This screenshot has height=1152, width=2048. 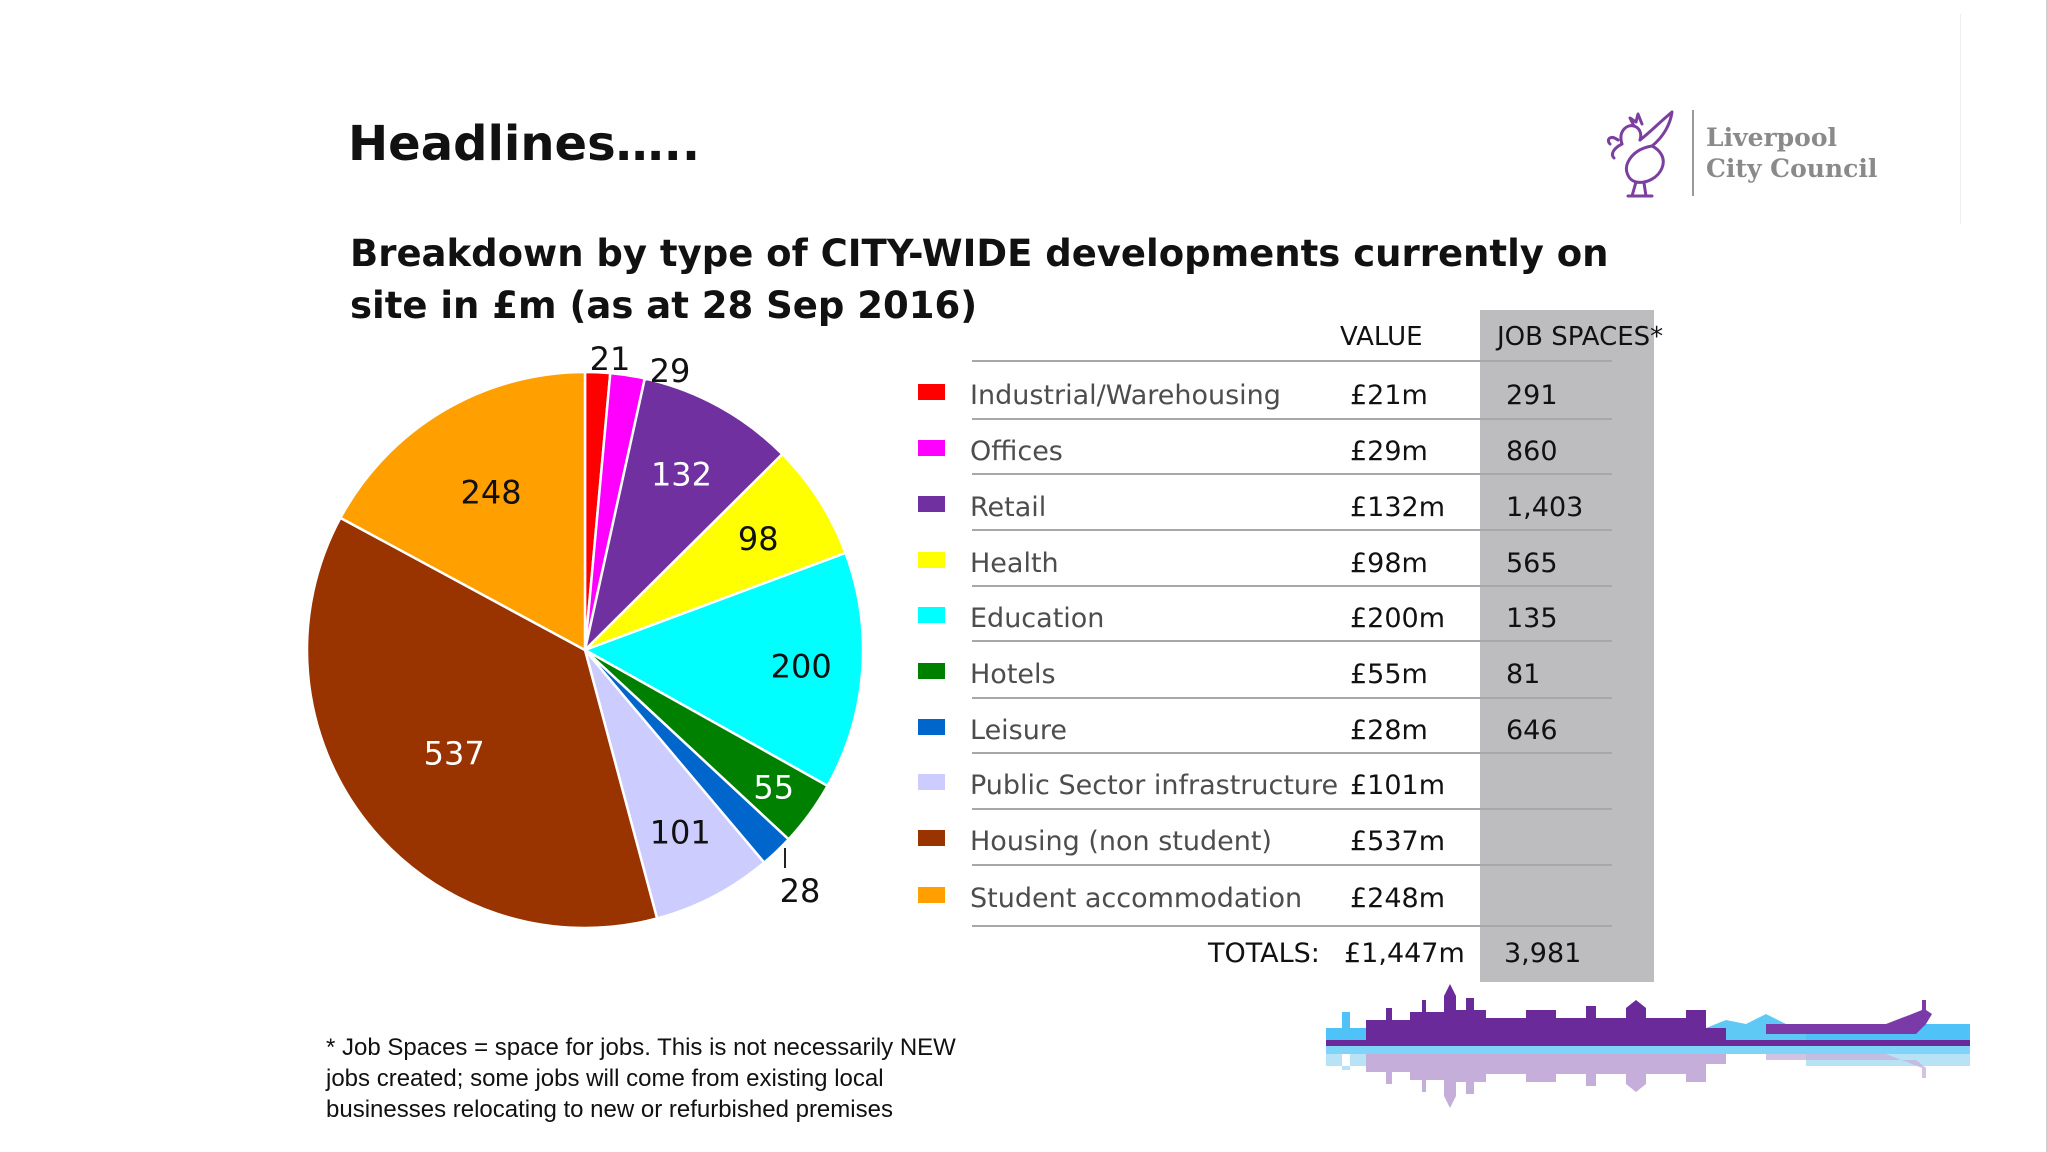 What do you see at coordinates (1013, 674) in the screenshot?
I see `row-label: Hotels` at bounding box center [1013, 674].